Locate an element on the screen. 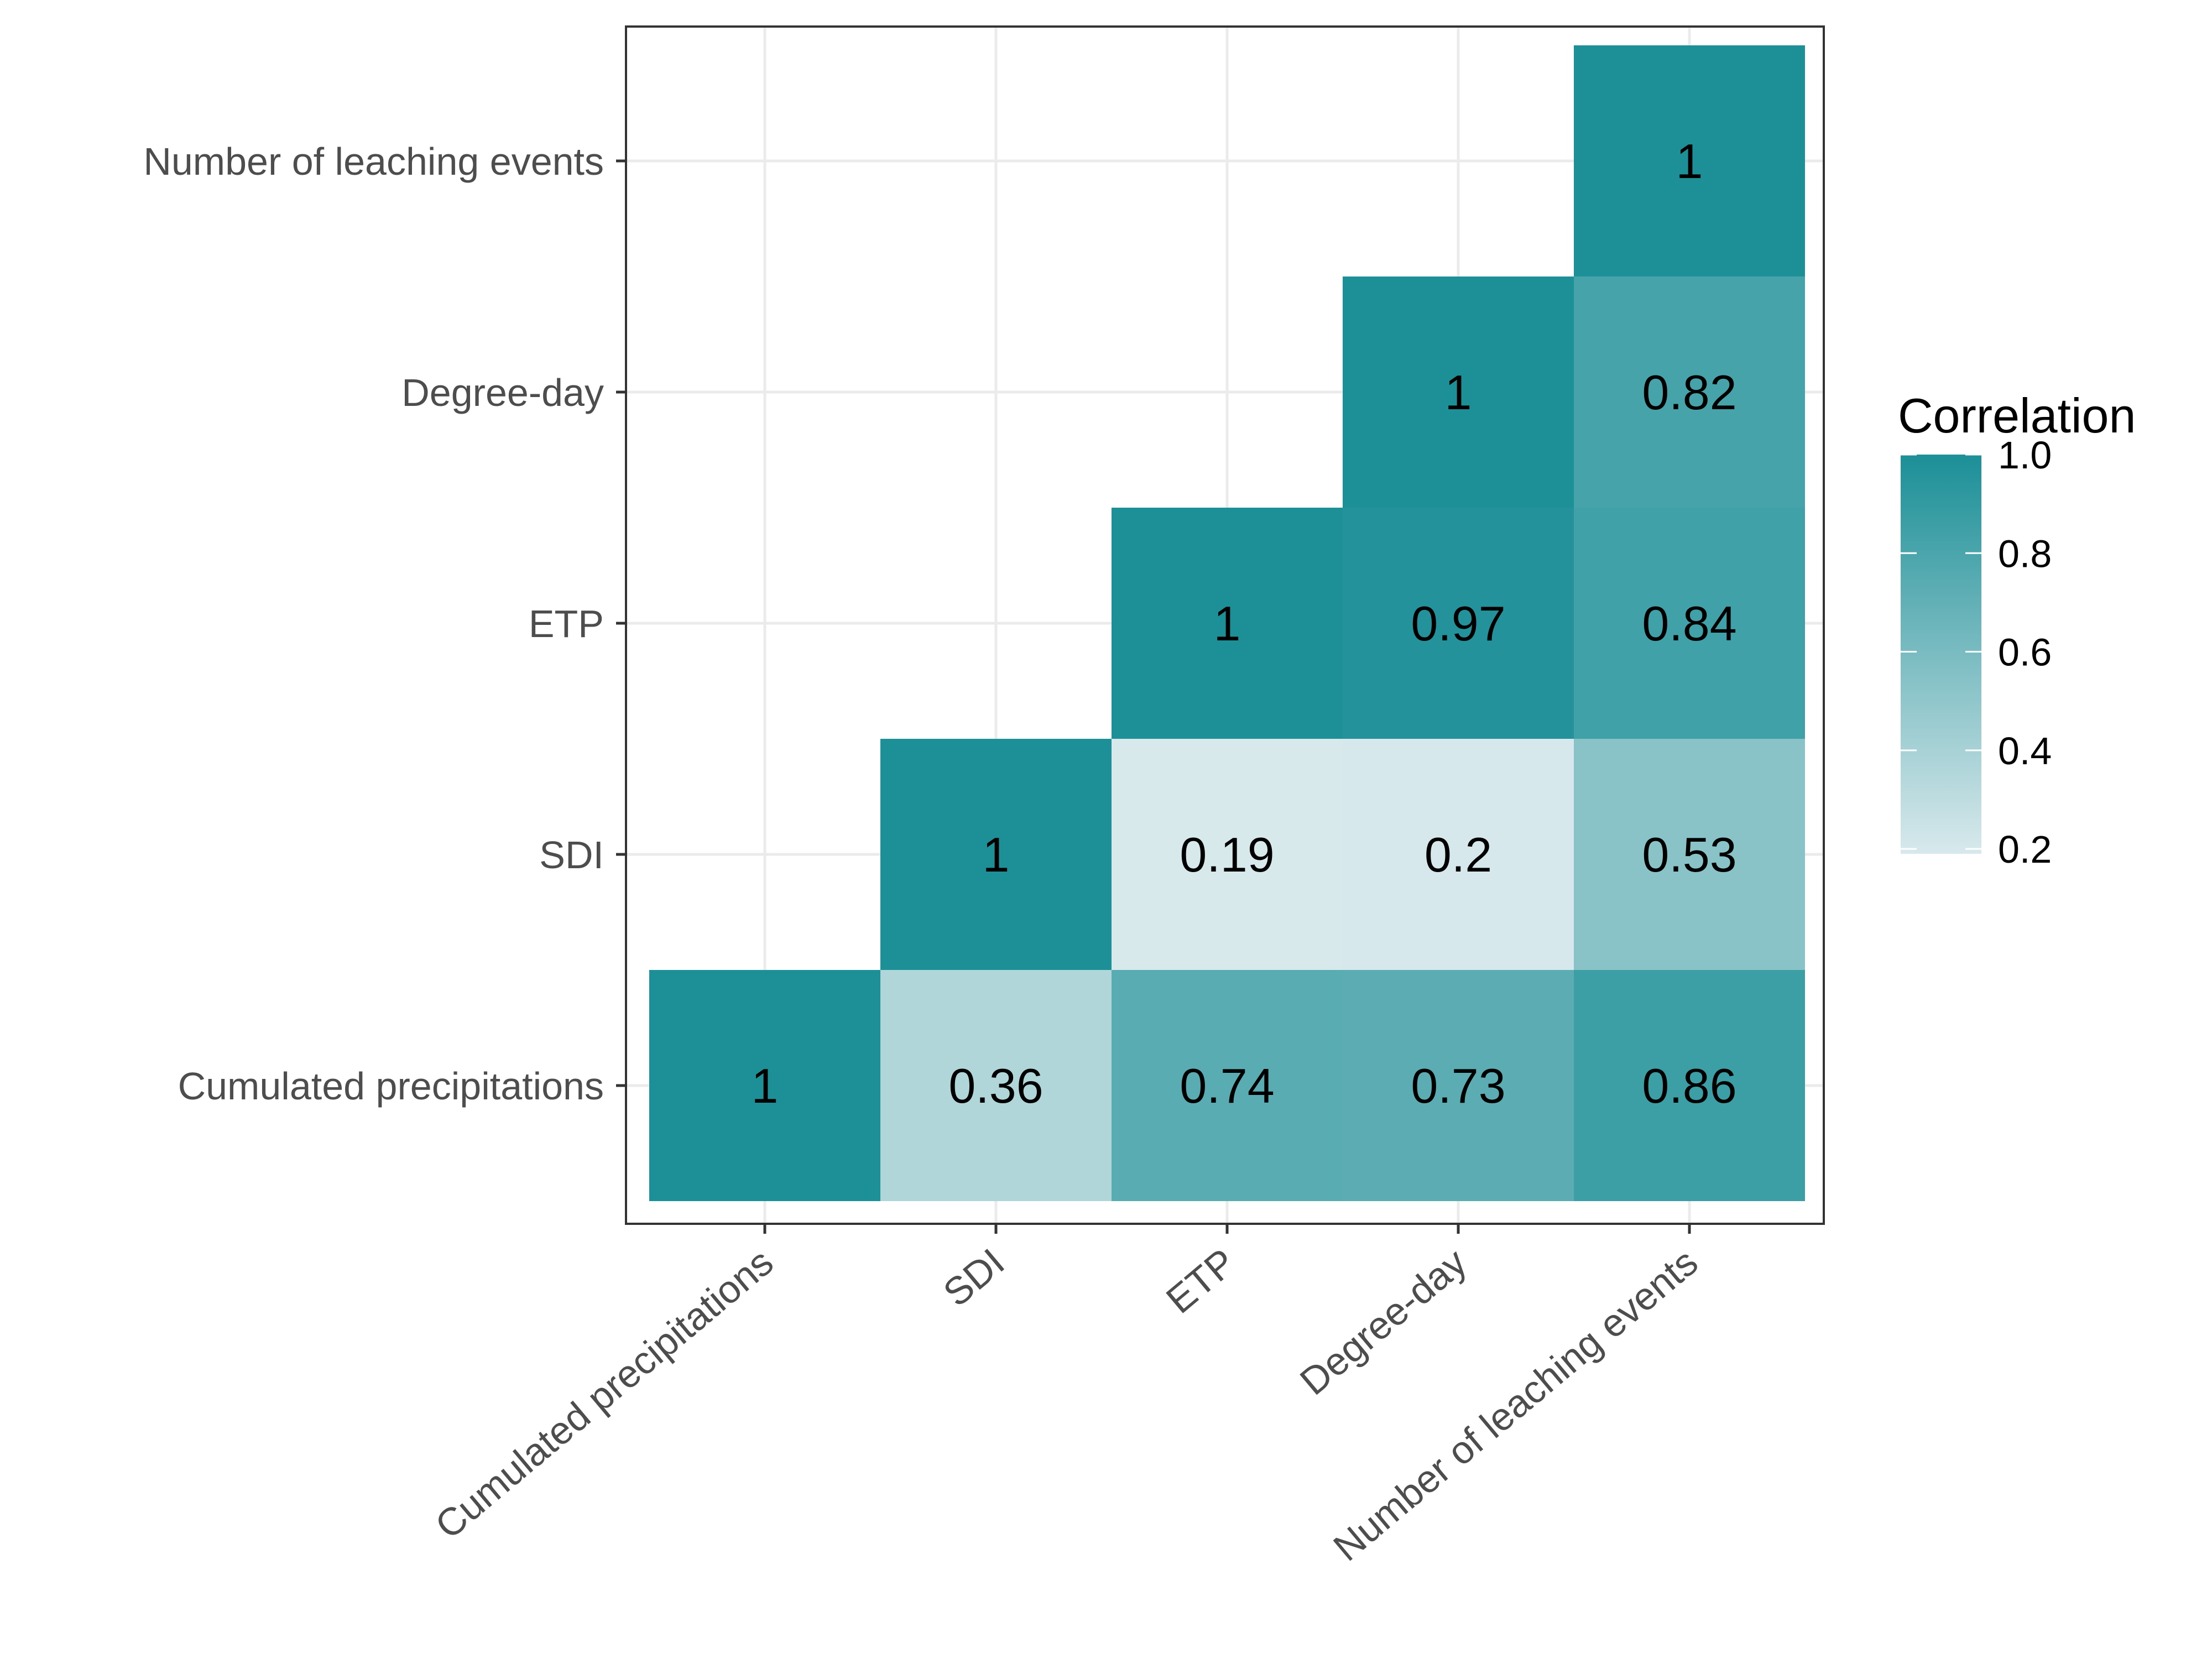 This screenshot has width=2212, height=1659. legend-tick-label: 0.2 is located at coordinates (2025, 850).